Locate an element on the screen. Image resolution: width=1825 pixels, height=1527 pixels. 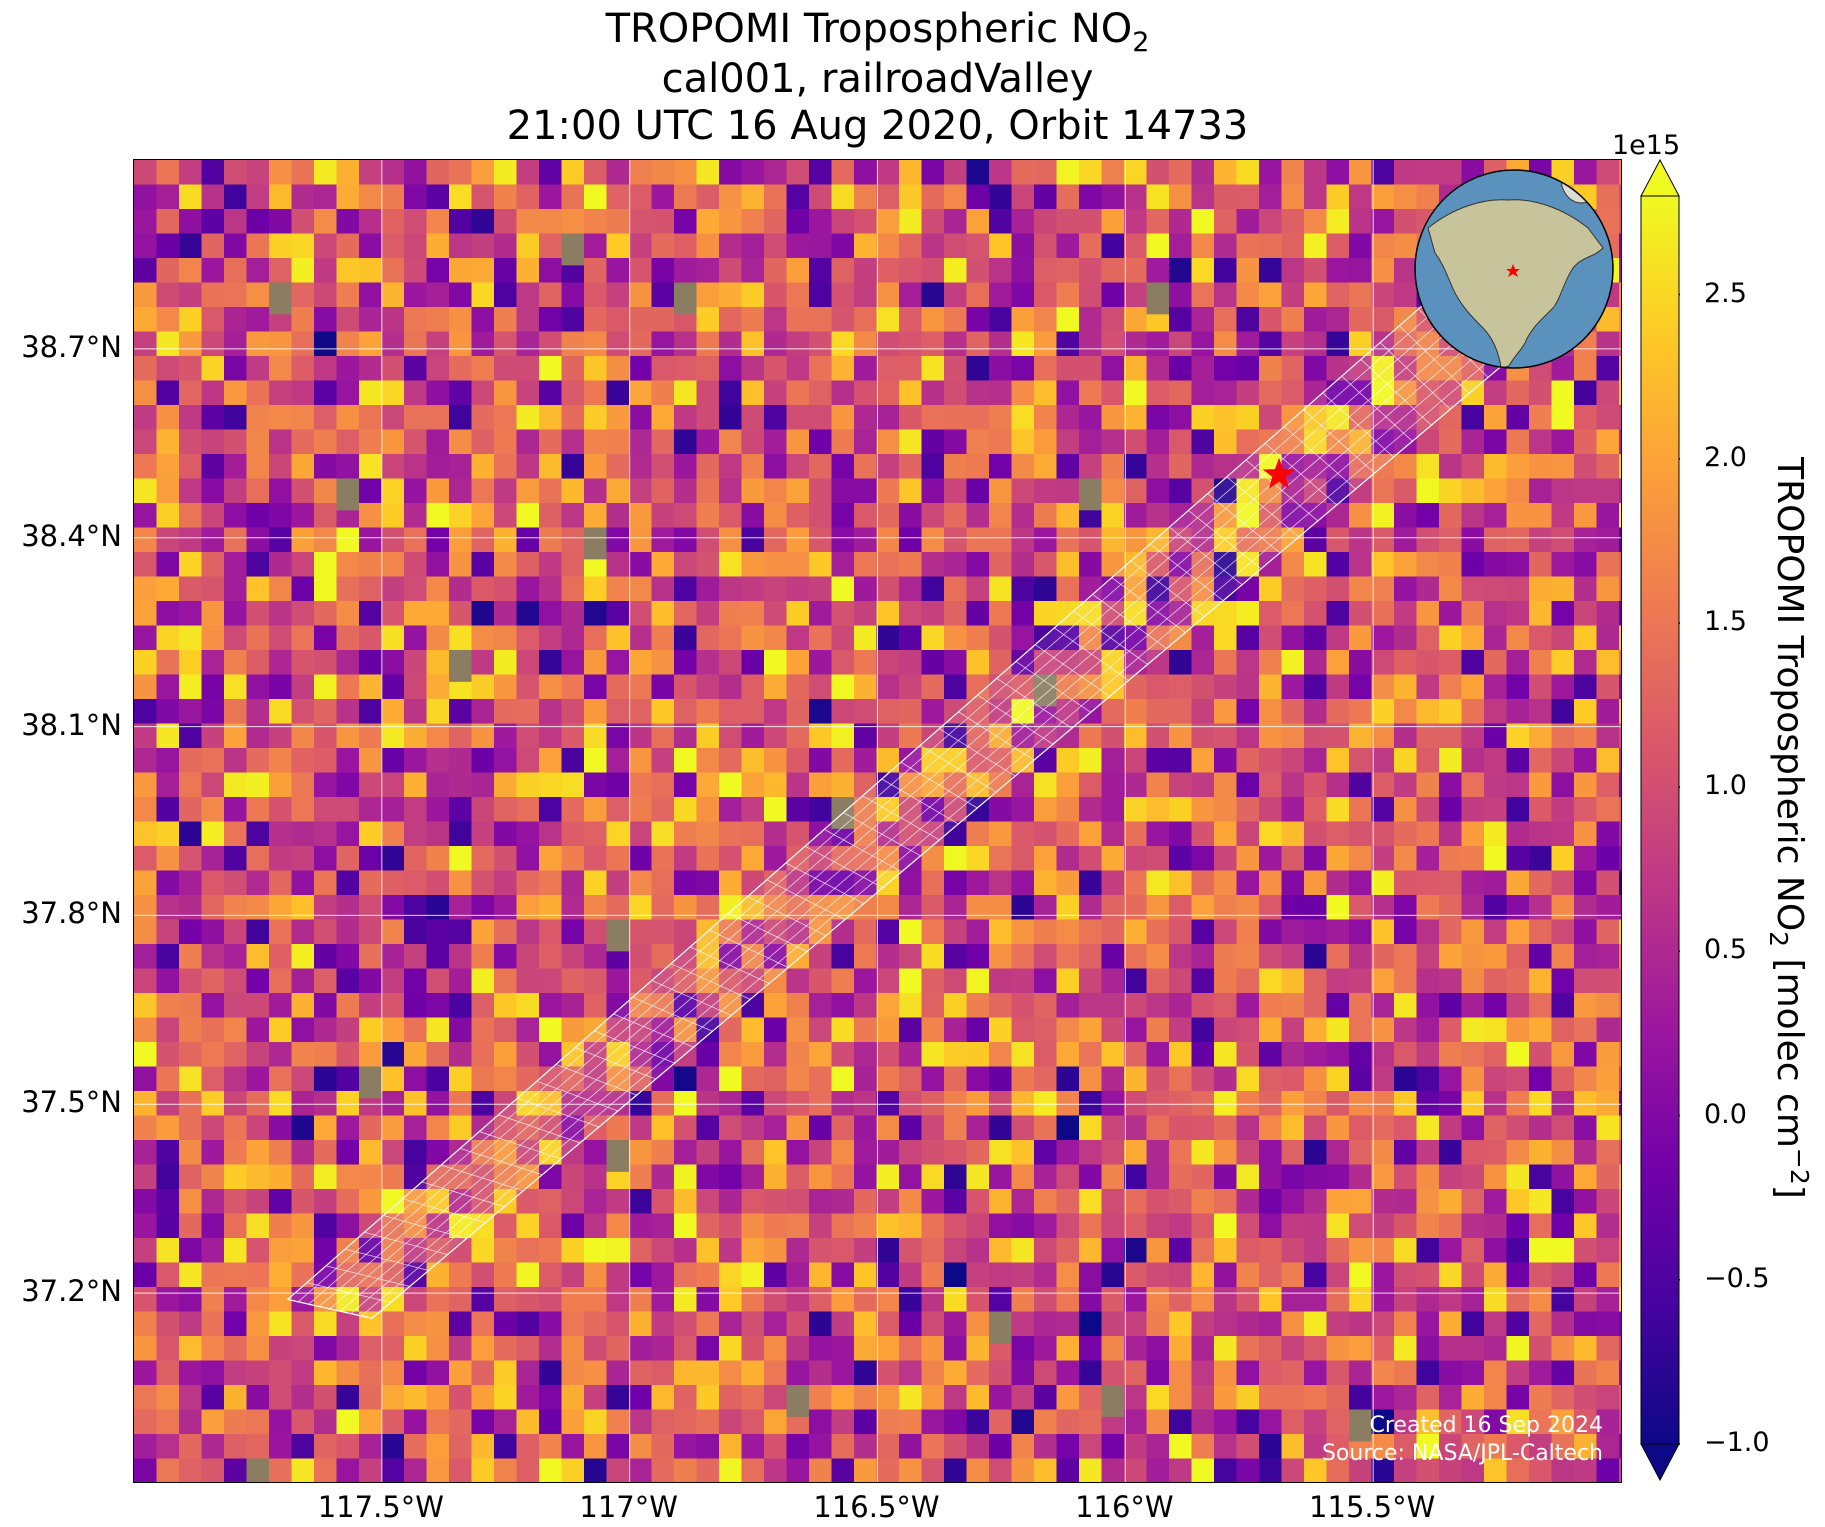
site-star-marker is located at coordinates (1279, 473).